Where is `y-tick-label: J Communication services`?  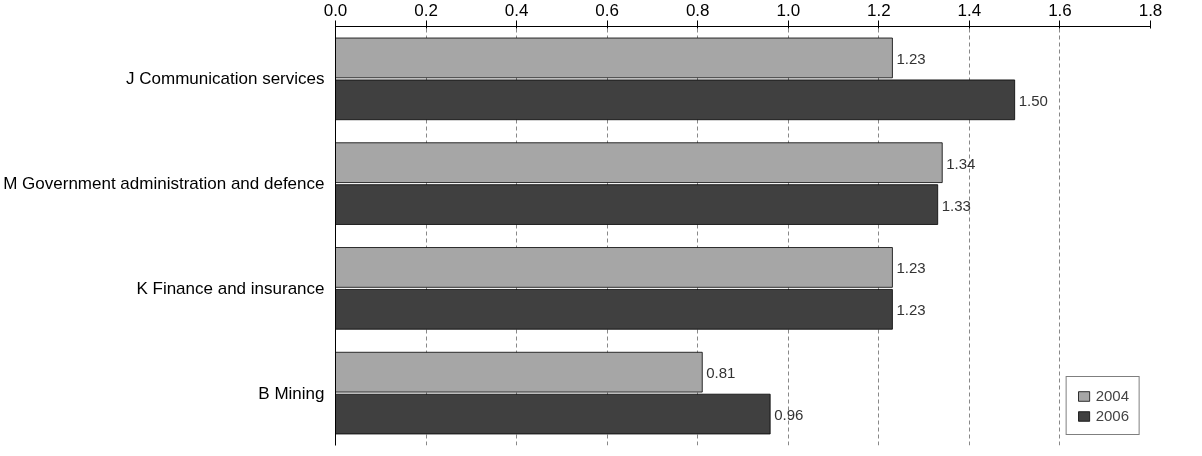 y-tick-label: J Communication services is located at coordinates (225, 79).